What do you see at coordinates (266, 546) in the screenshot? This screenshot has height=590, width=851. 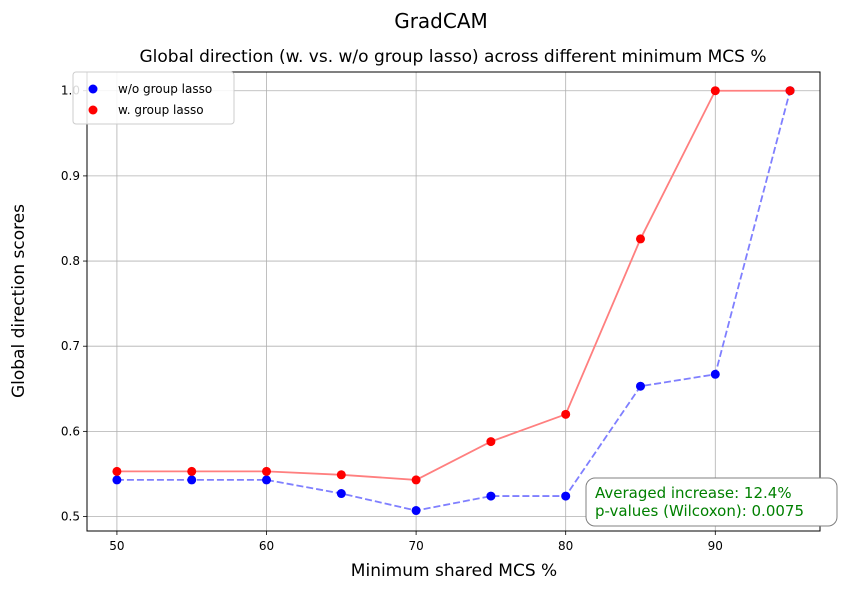 I see `x-tick-label: 60` at bounding box center [266, 546].